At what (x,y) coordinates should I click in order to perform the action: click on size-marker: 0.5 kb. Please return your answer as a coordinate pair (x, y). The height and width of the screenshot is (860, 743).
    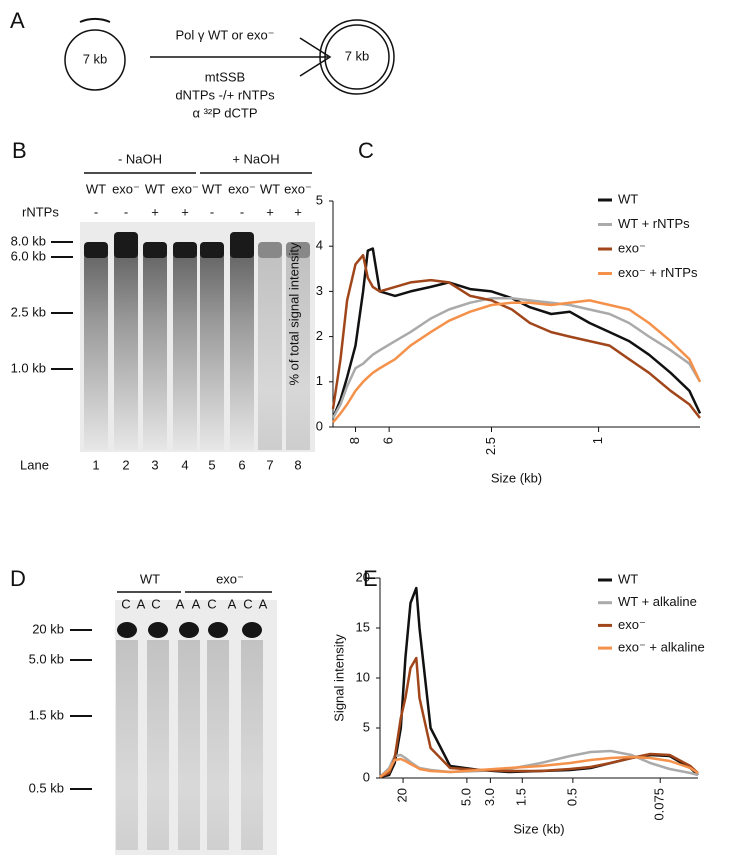
    Looking at the image, I should click on (46, 787).